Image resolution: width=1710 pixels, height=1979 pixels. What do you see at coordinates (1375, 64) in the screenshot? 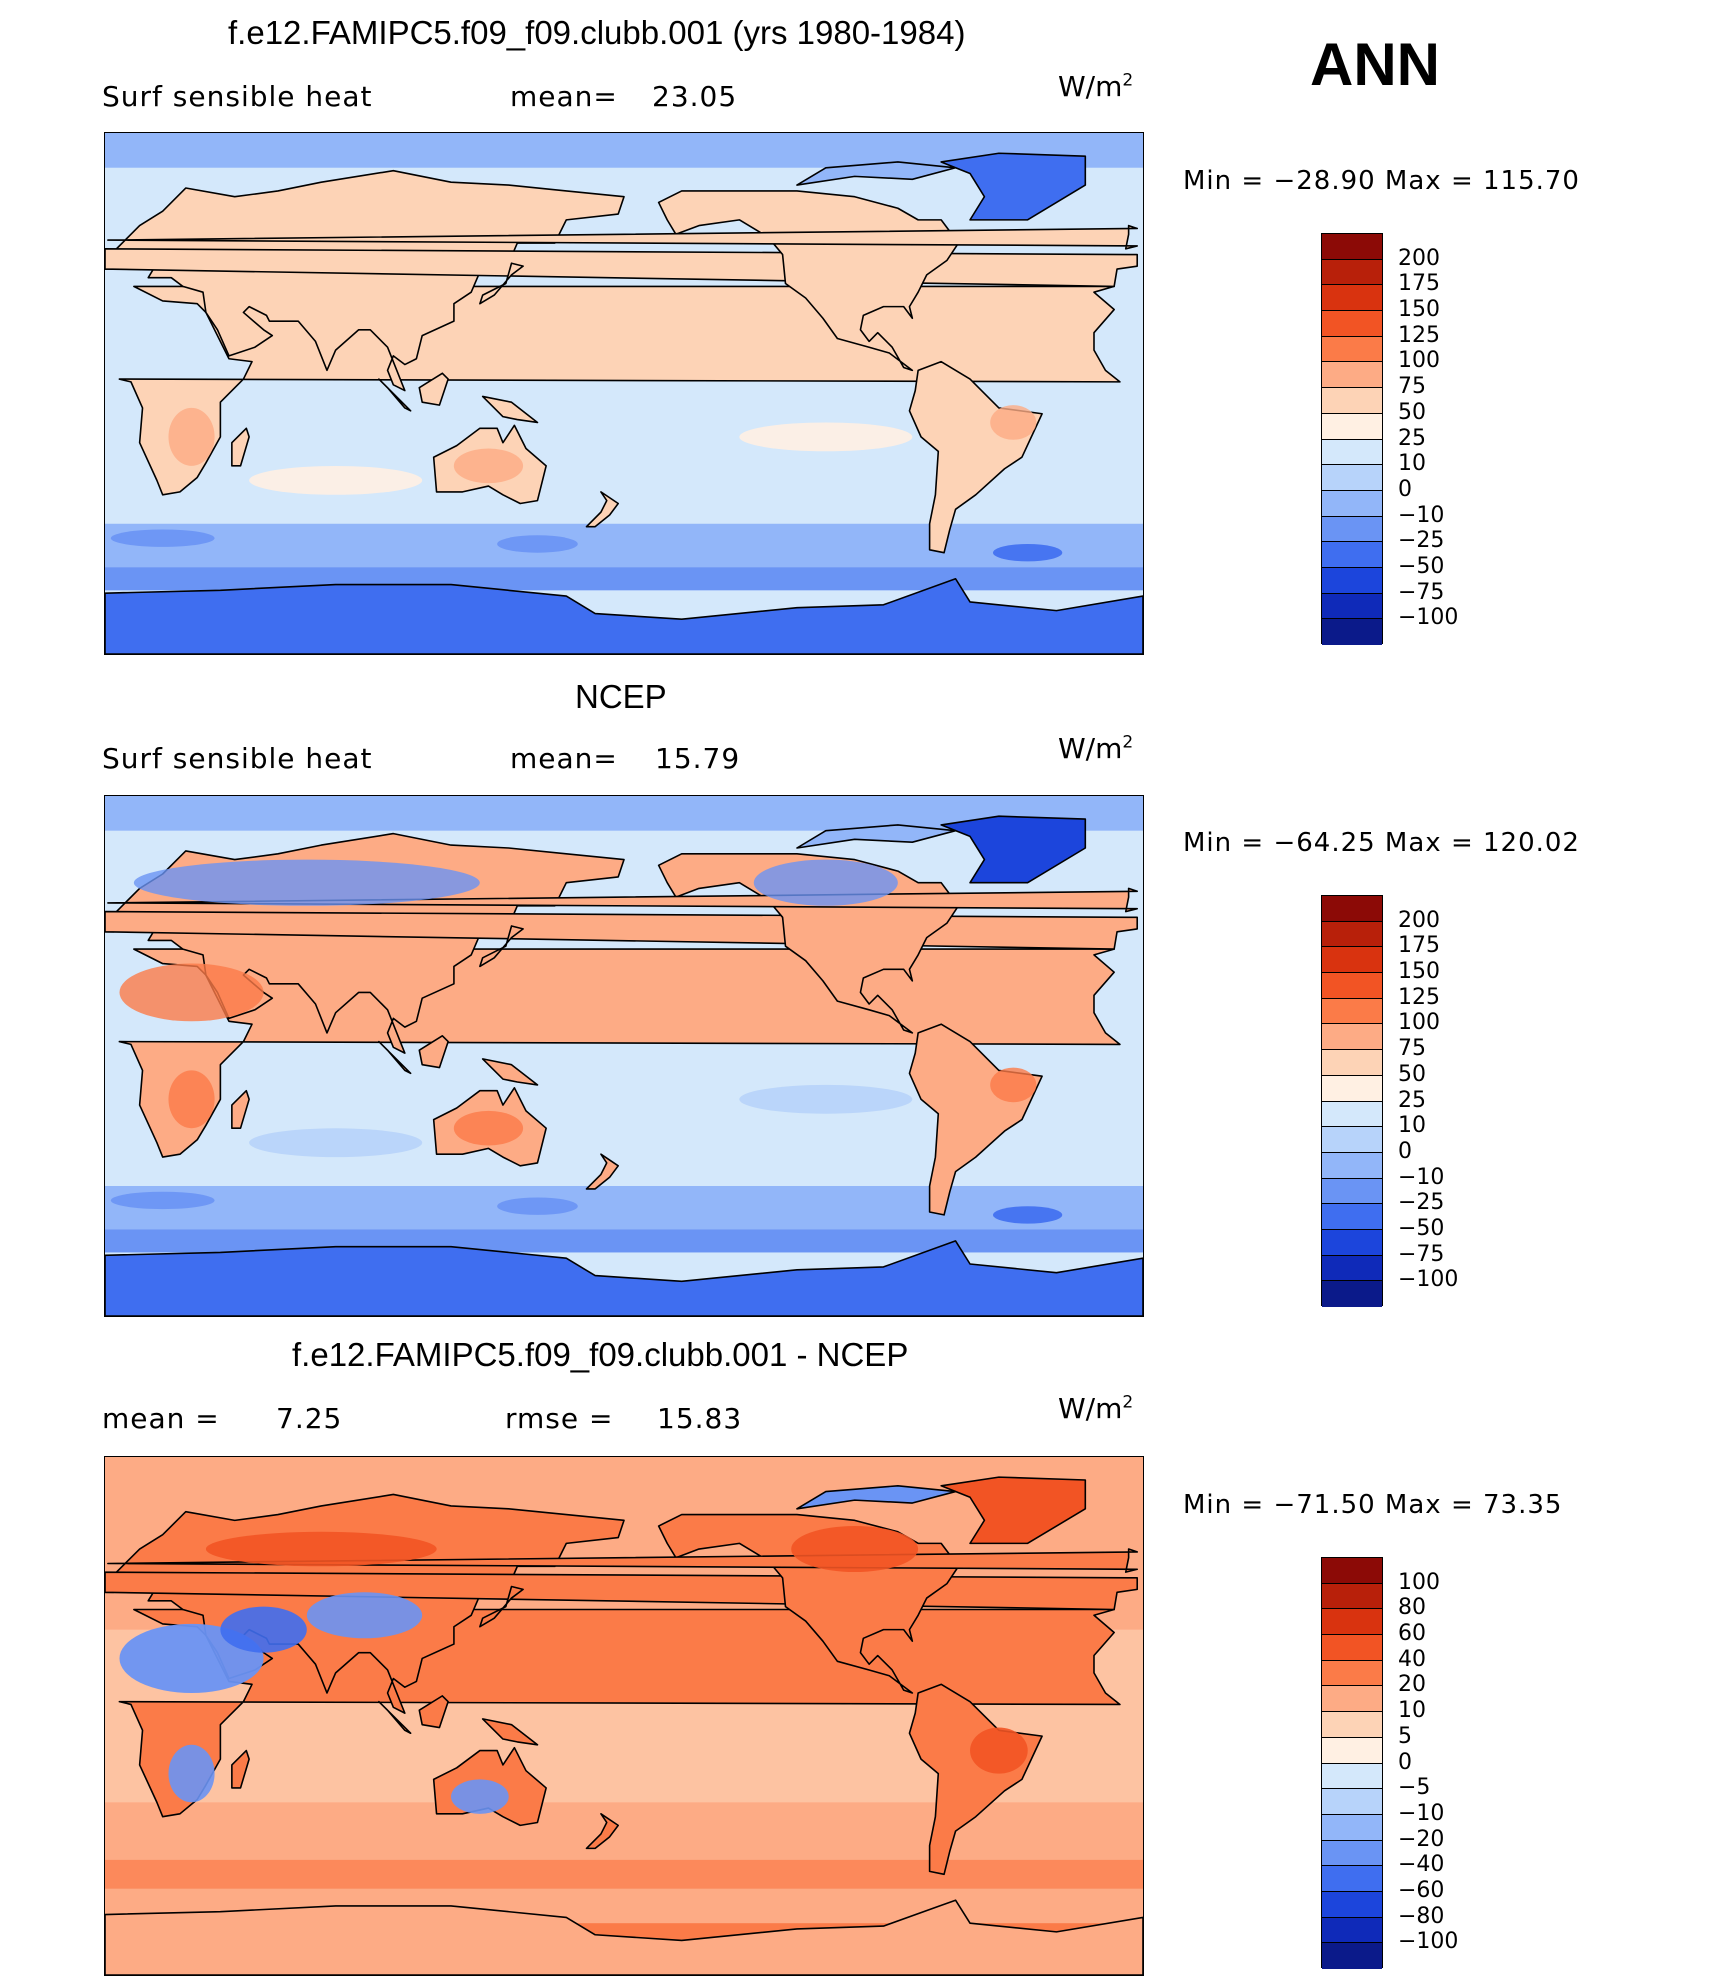
I see `season-label: ANN` at bounding box center [1375, 64].